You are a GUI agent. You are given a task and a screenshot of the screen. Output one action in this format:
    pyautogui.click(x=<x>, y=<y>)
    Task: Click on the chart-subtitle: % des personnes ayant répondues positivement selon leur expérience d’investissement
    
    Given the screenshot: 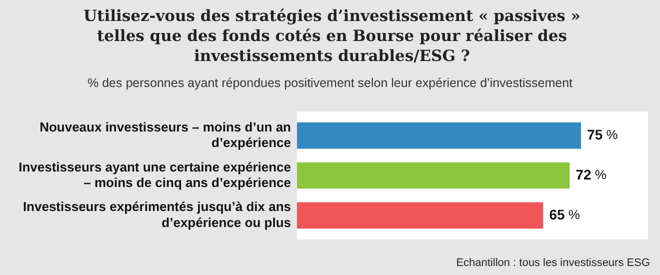 What is the action you would take?
    pyautogui.click(x=330, y=83)
    